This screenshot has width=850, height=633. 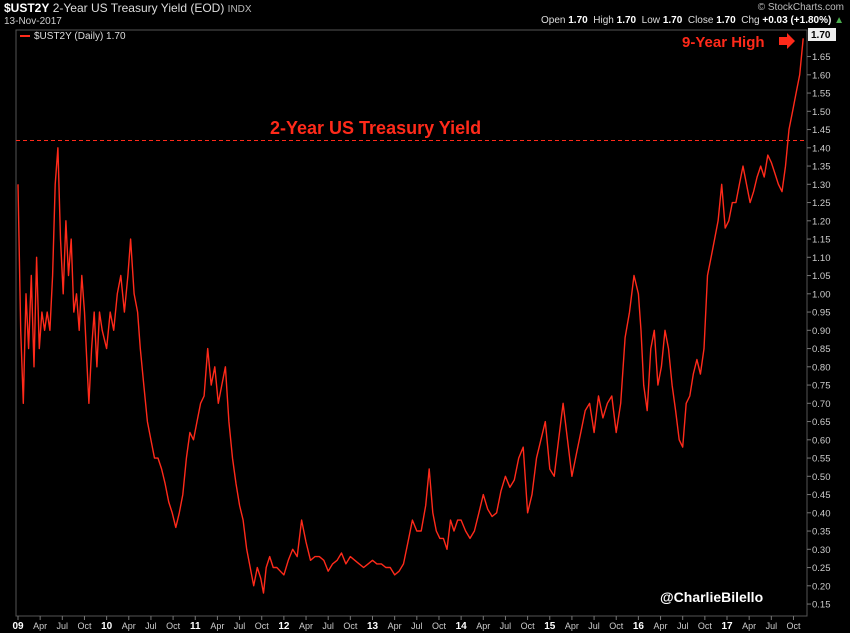 I want to click on credit: @CharlieBilello, so click(x=711, y=597).